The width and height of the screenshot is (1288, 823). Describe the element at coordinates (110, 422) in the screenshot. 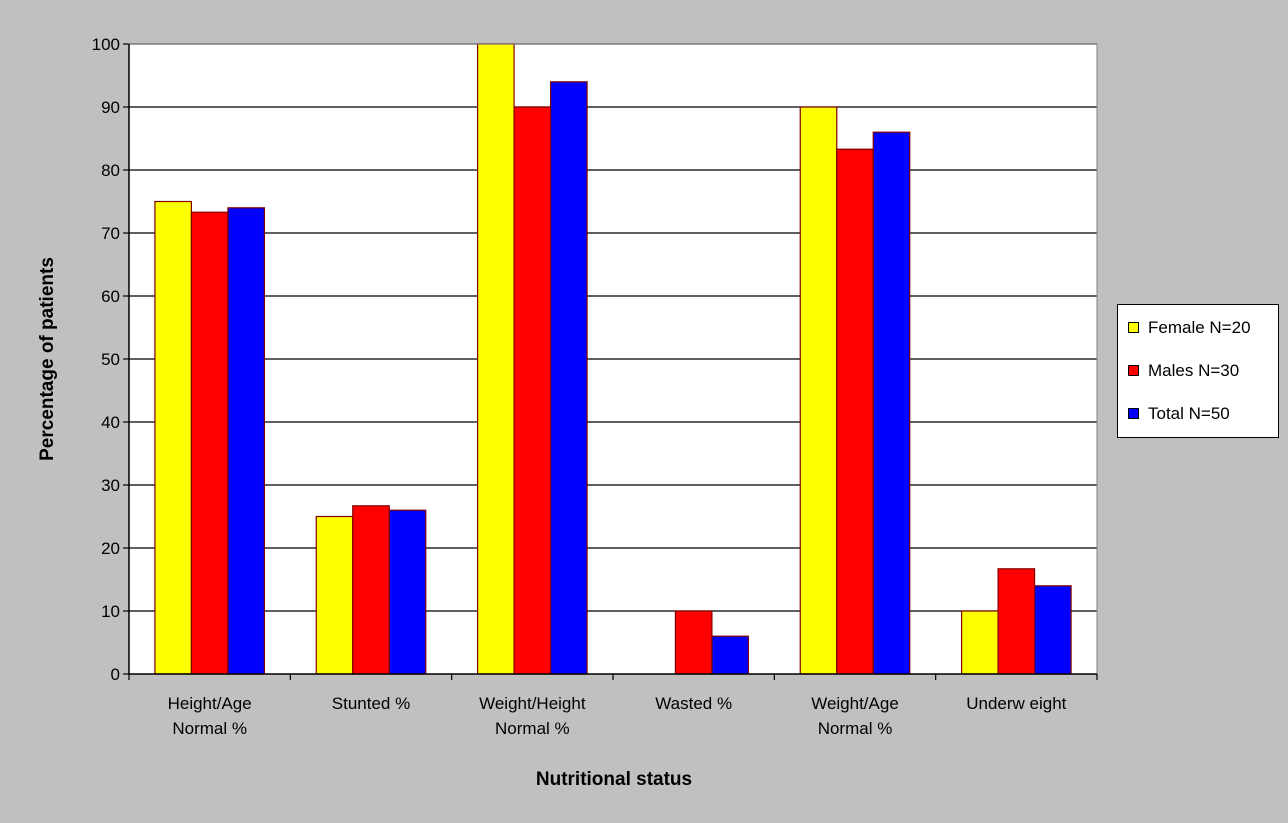

I see `y-tick-label: 40` at that location.